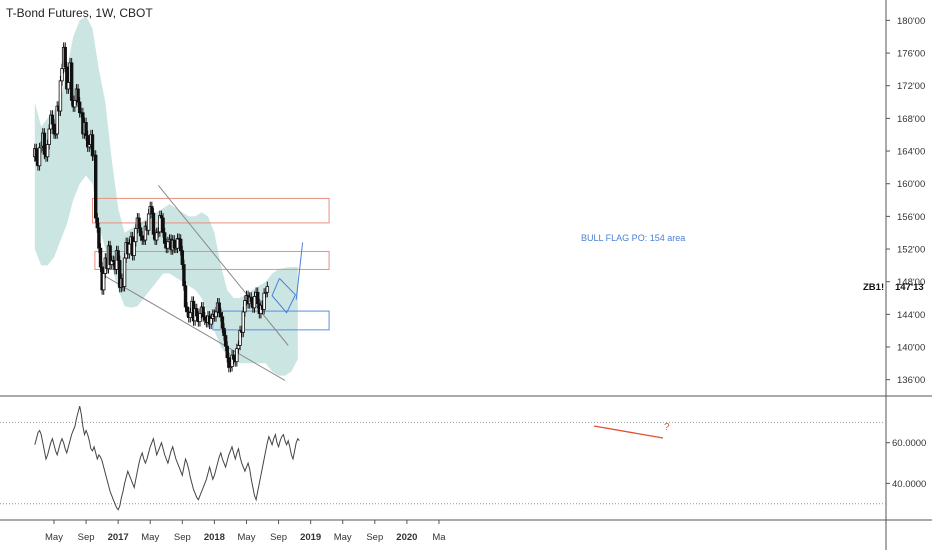 The image size is (932, 555). I want to click on chart-title: T-Bond Futures, 1W, CBOT, so click(79, 13).